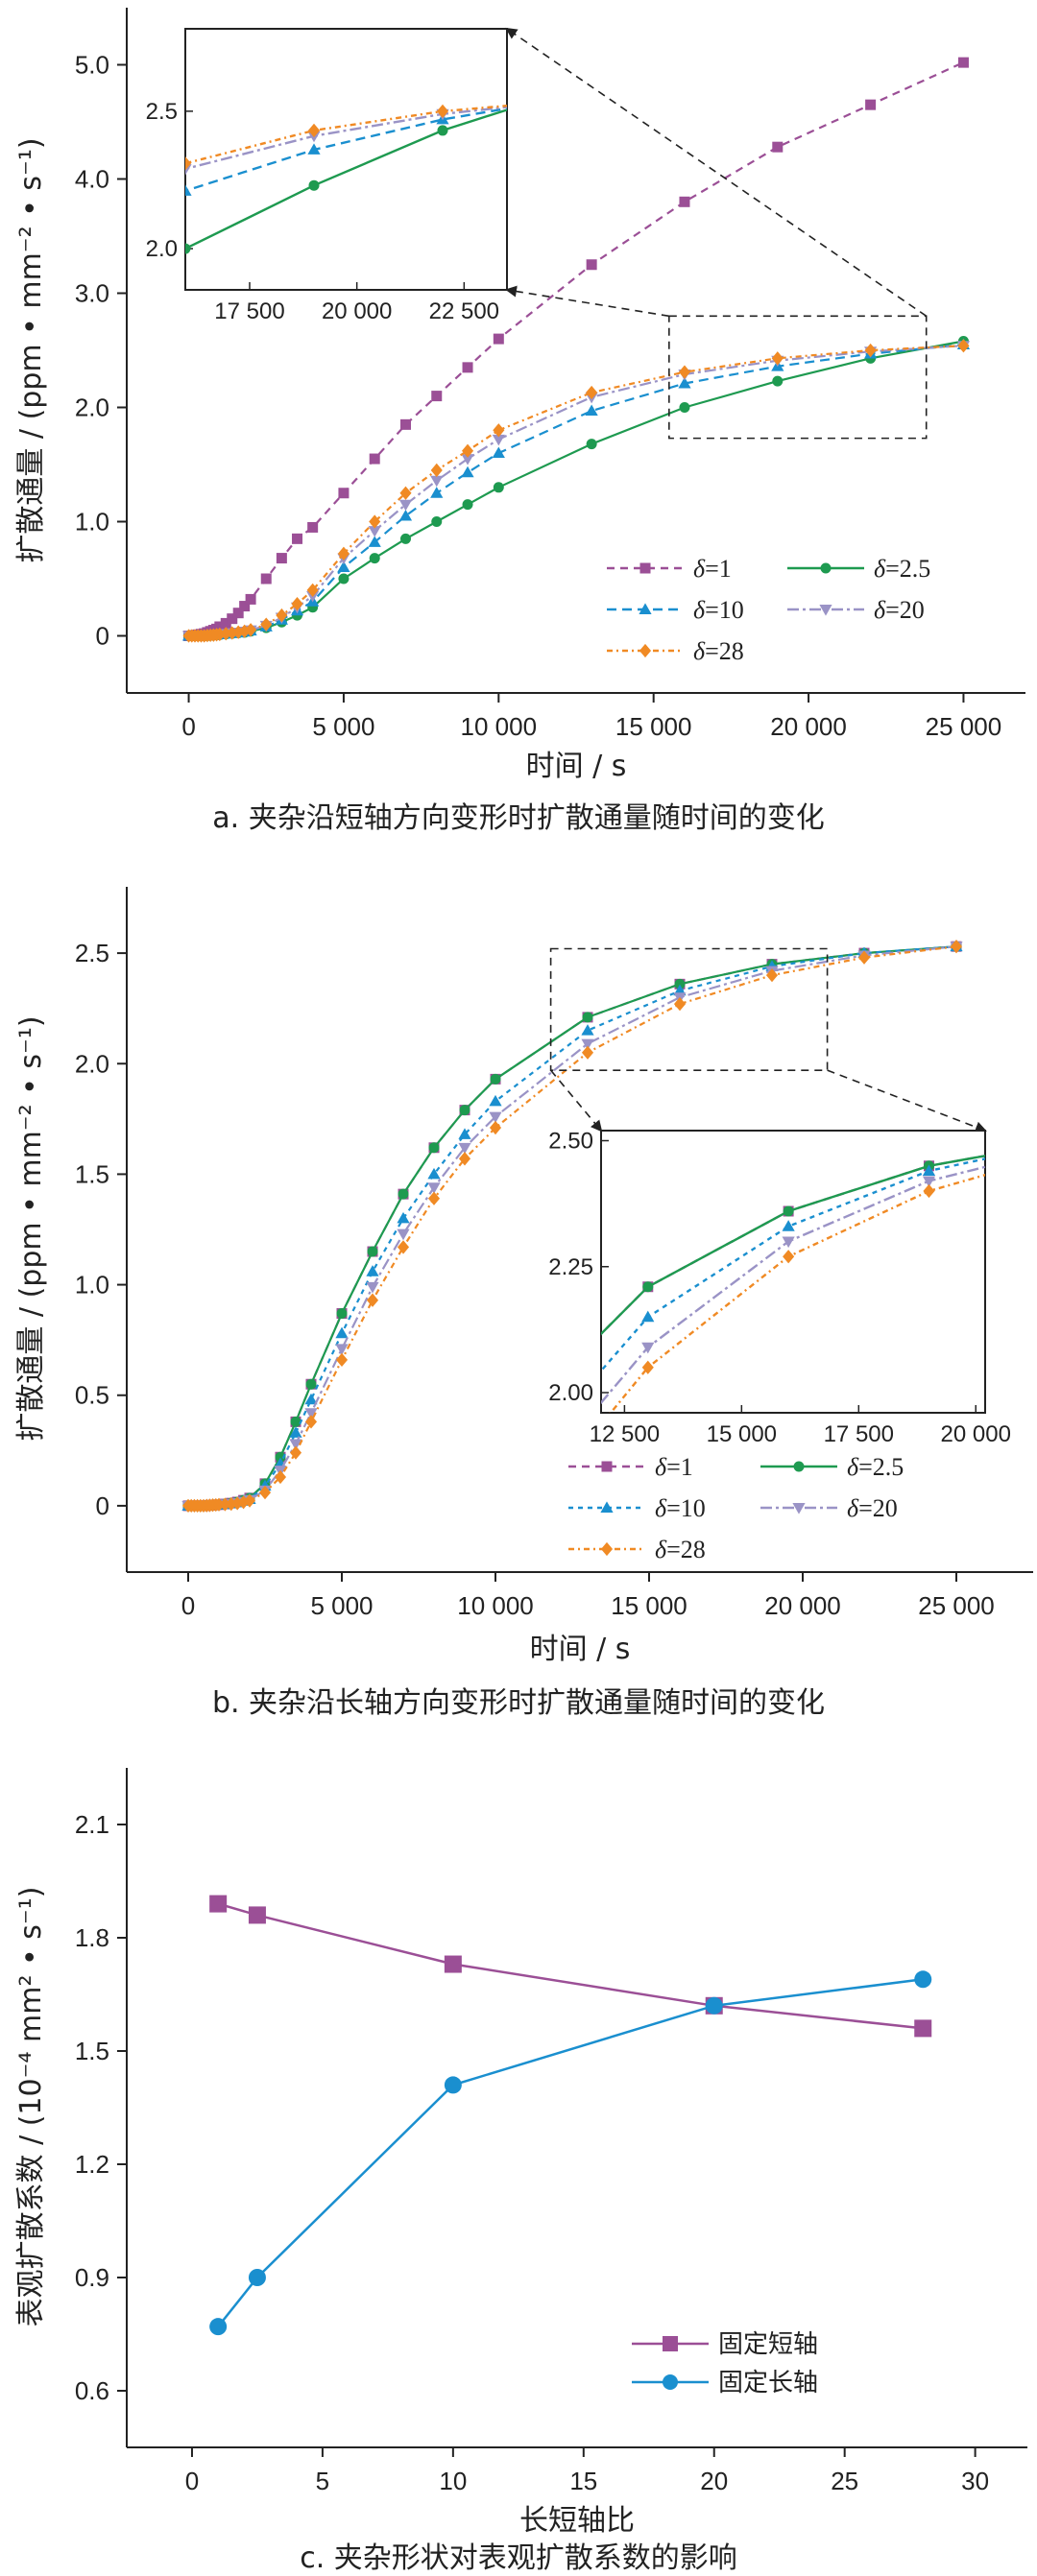 Image resolution: width=1037 pixels, height=2576 pixels. I want to click on y-tick-label: 1.8, so click(92, 1937).